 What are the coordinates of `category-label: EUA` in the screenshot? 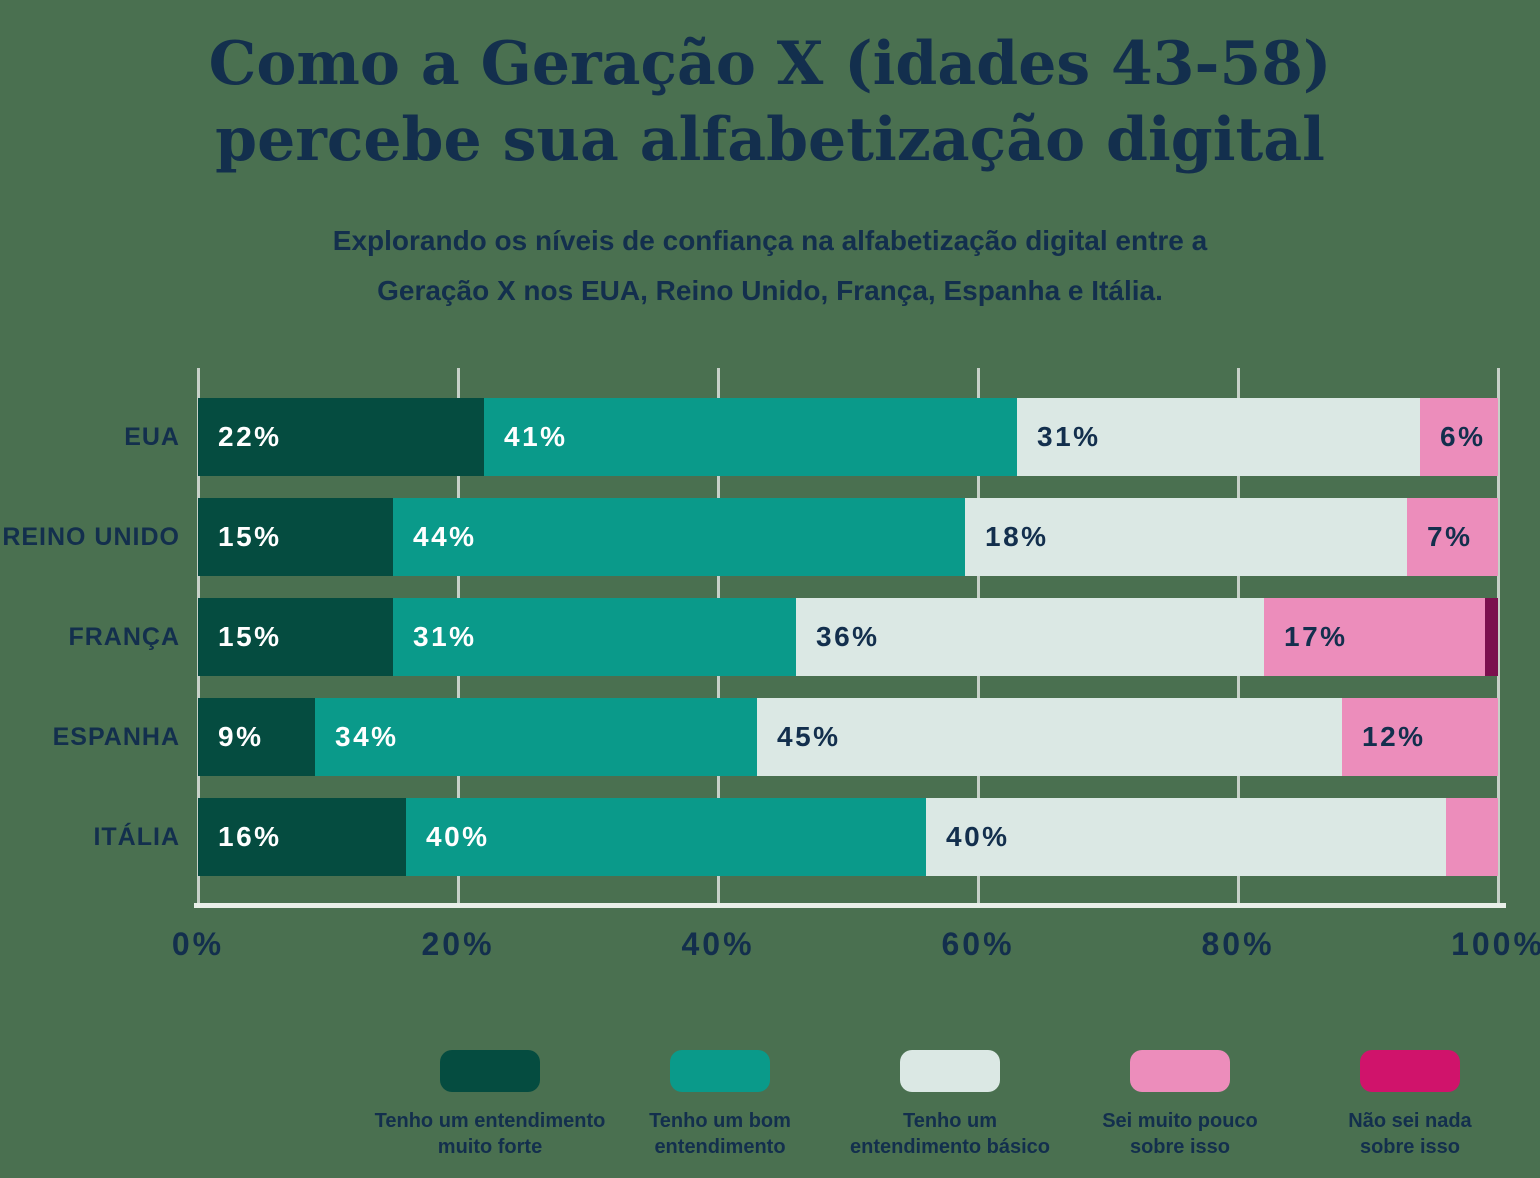 It's located at (152, 437).